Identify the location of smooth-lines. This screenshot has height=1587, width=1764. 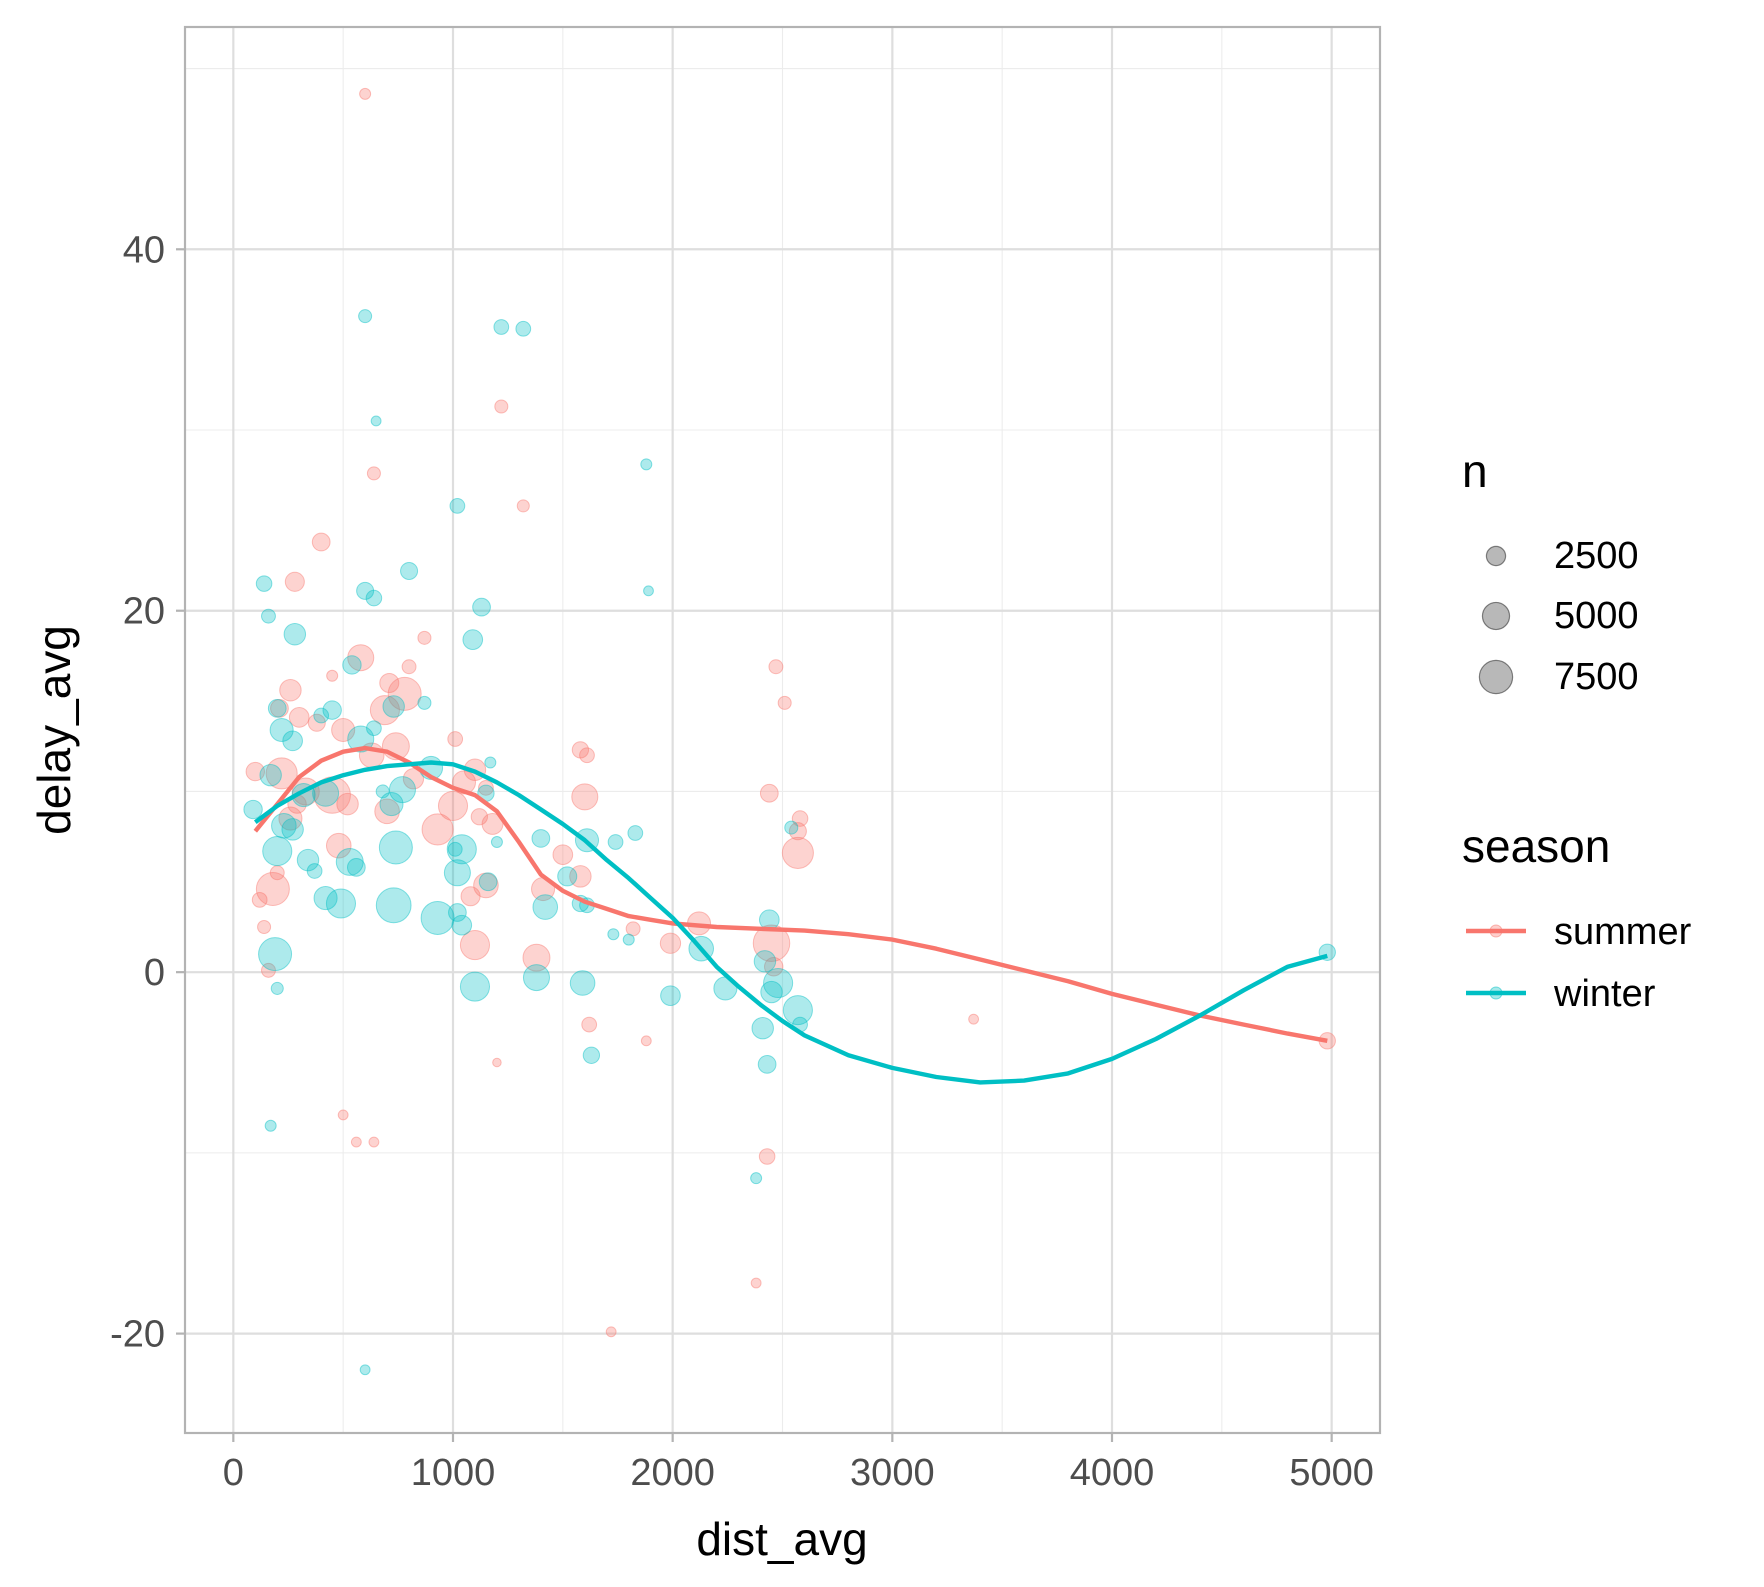
(790, 915).